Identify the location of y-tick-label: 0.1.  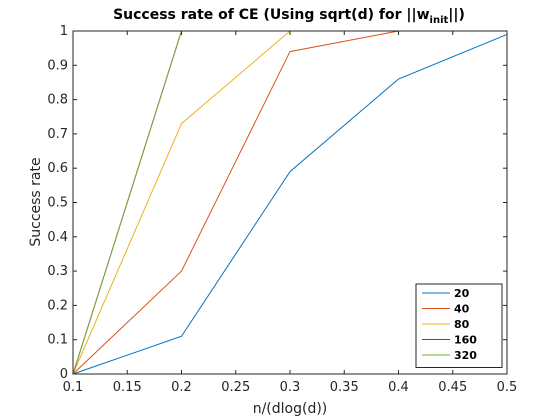
(57, 340).